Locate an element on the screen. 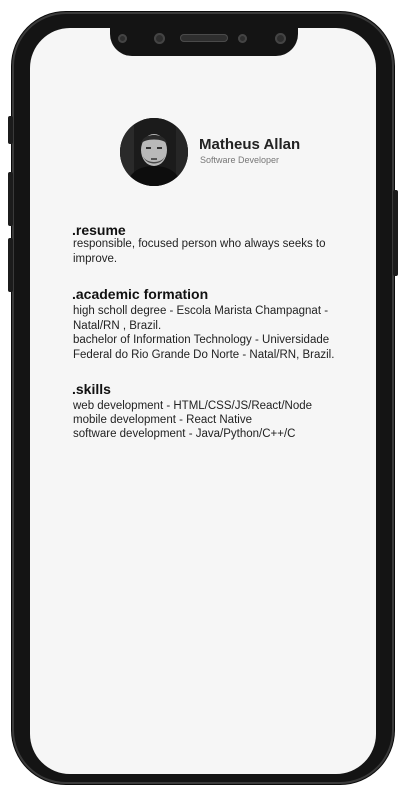 Image resolution: width=406 pixels, height=789 pixels. academic-title: .academic formation is located at coordinates (140, 294).